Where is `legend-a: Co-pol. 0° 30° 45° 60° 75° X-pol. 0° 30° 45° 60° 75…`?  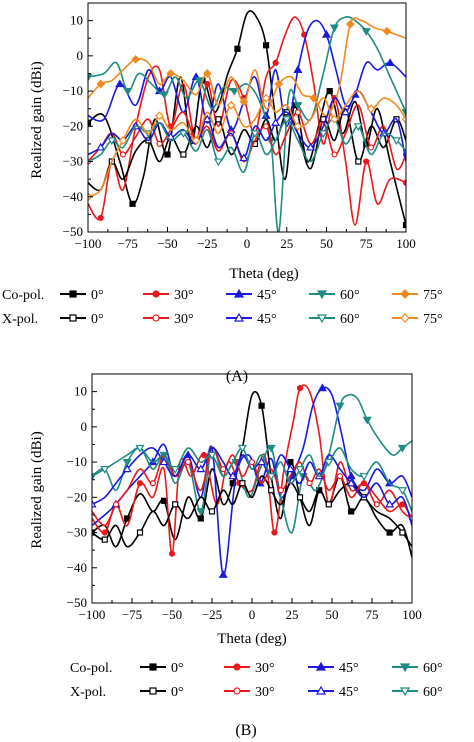
legend-a: Co-pol. 0° 30° 45° 60° 75° X-pol. 0° 30° 45° 60° 75… is located at coordinates (222, 307).